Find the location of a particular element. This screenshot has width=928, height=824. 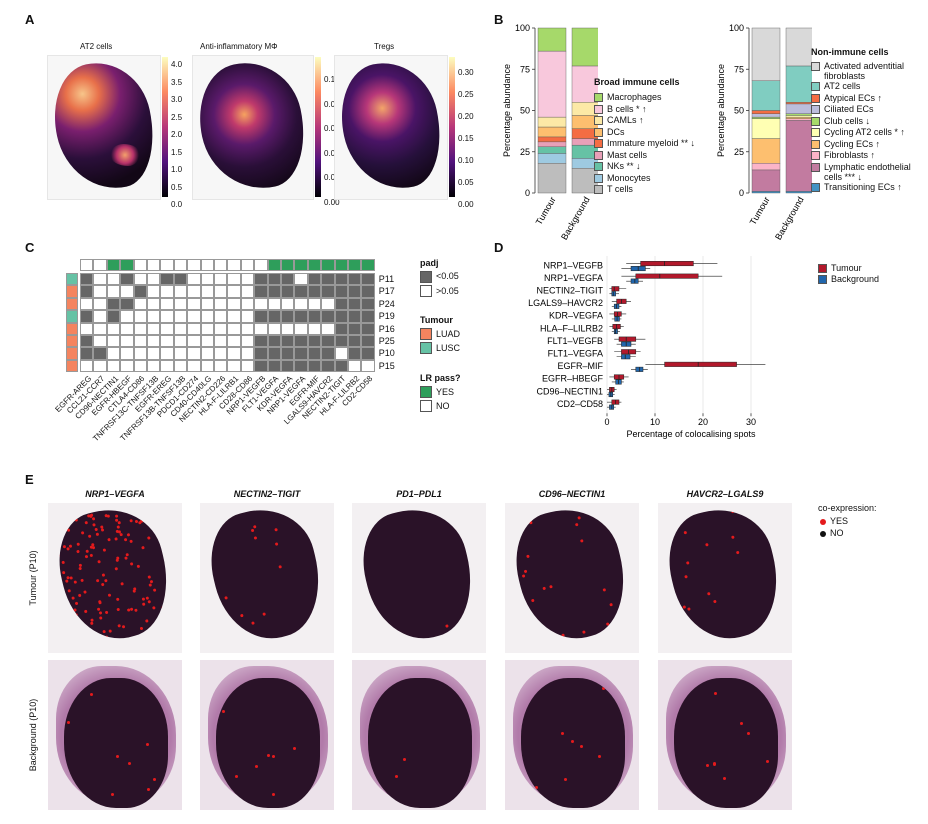

coexpression-column-title: NECTIN2–TIGIT is located at coordinates (267, 494).